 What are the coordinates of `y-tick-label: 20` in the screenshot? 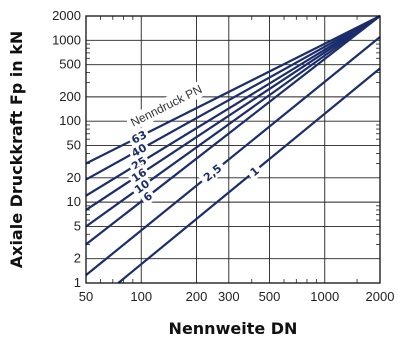 It's located at (74, 177).